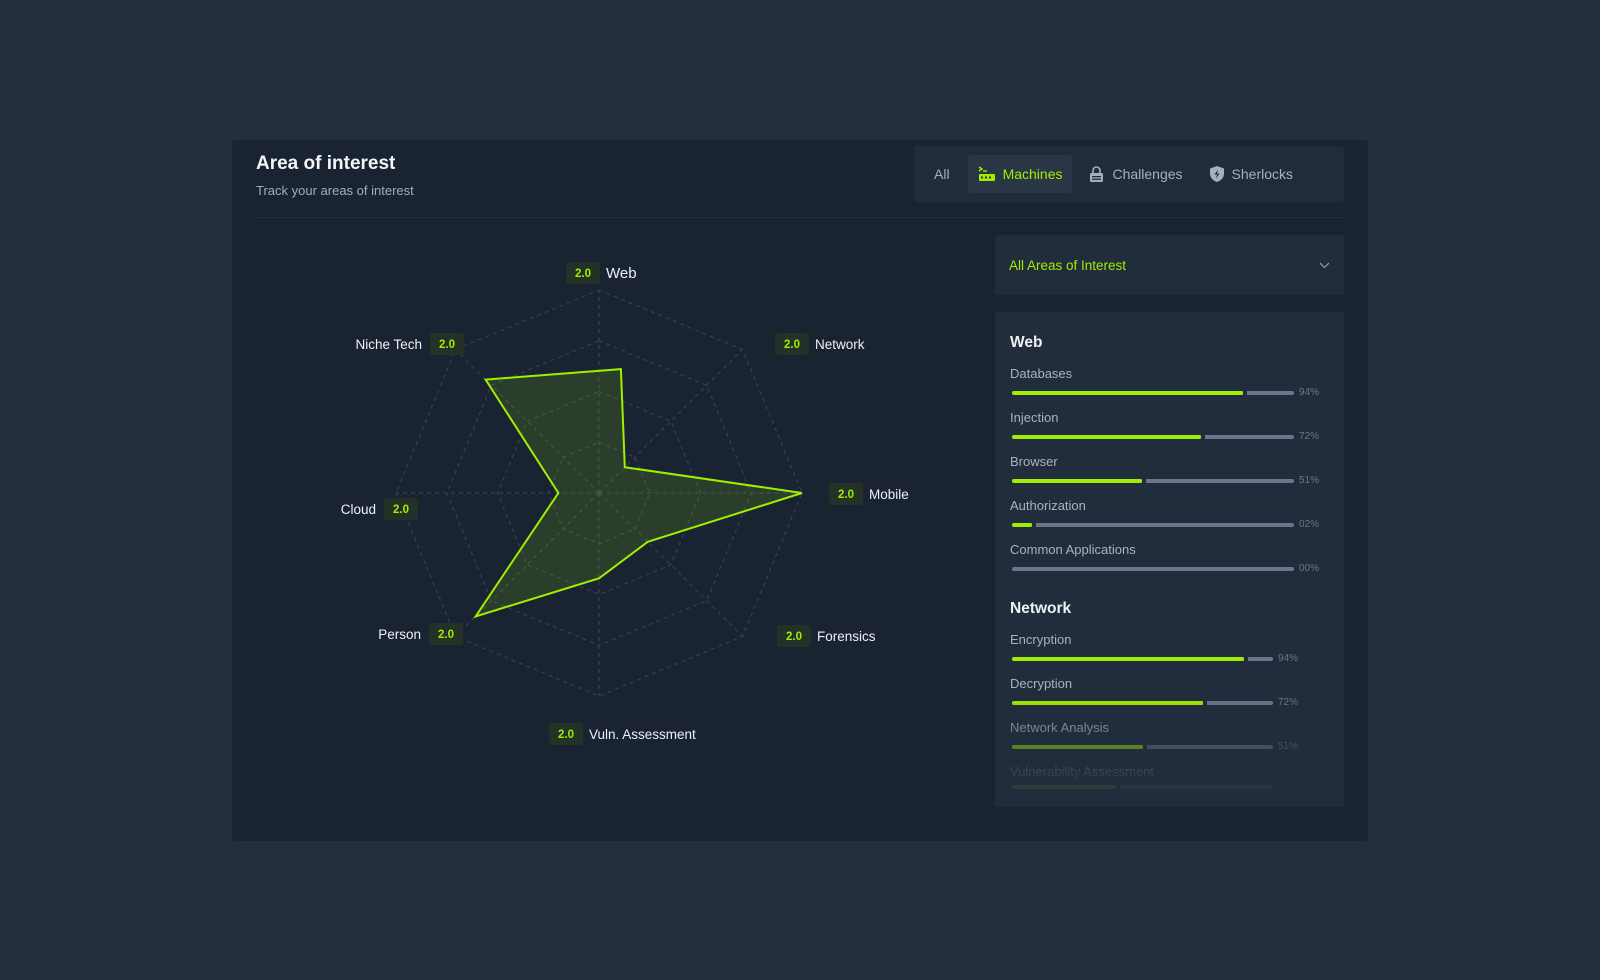 This screenshot has width=1600, height=980. I want to click on radar-axis-label-group: Niche Tech 2.0, so click(409, 344).